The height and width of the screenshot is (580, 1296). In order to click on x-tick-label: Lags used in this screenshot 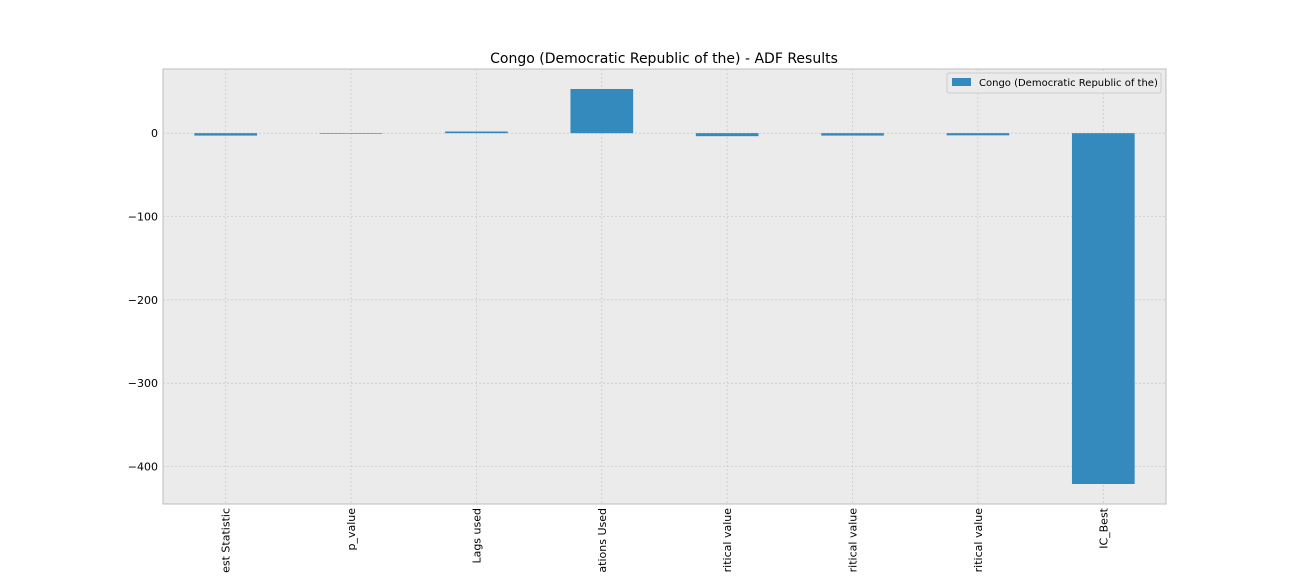, I will do `click(476, 536)`.